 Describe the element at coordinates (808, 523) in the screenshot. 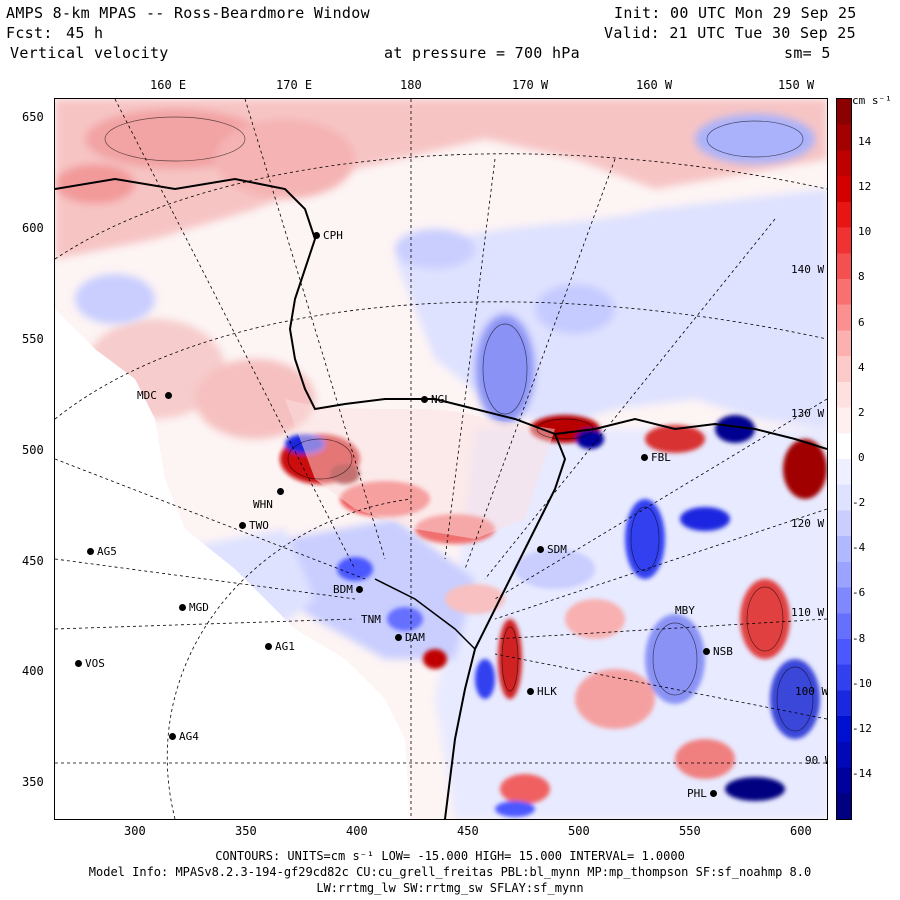

I see `inner-lon-label: 120 W` at that location.